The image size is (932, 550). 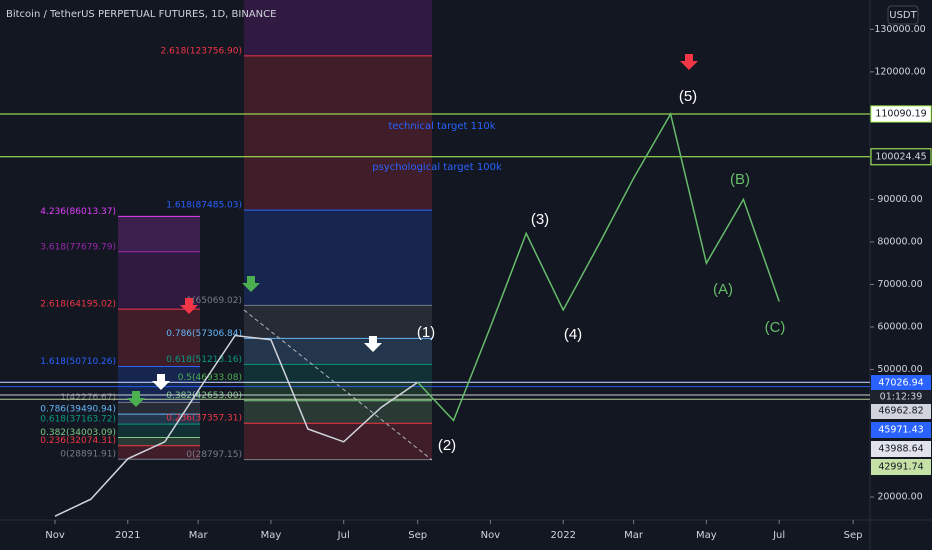 What do you see at coordinates (723, 289) in the screenshot?
I see `wave-label: (A)` at bounding box center [723, 289].